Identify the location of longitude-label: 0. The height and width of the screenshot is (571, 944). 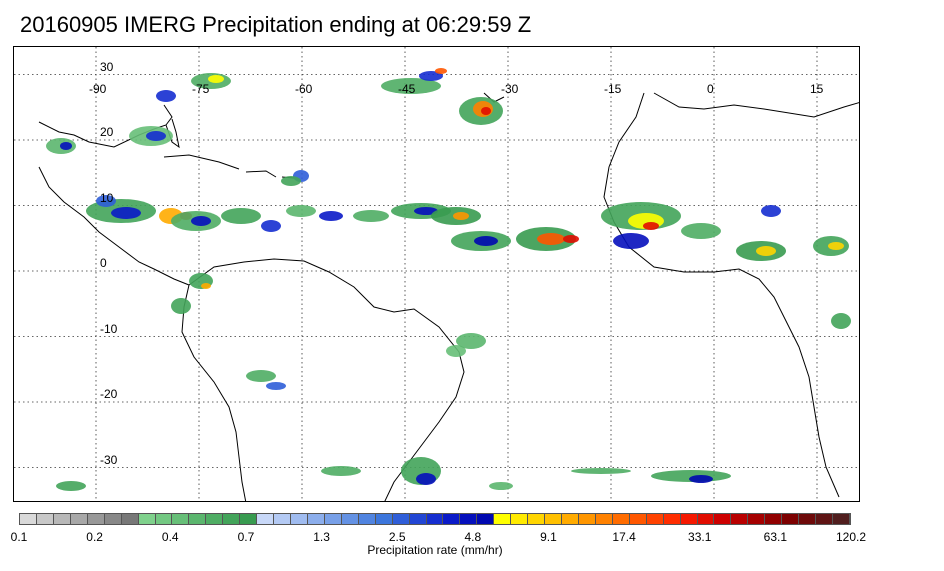
(710, 89).